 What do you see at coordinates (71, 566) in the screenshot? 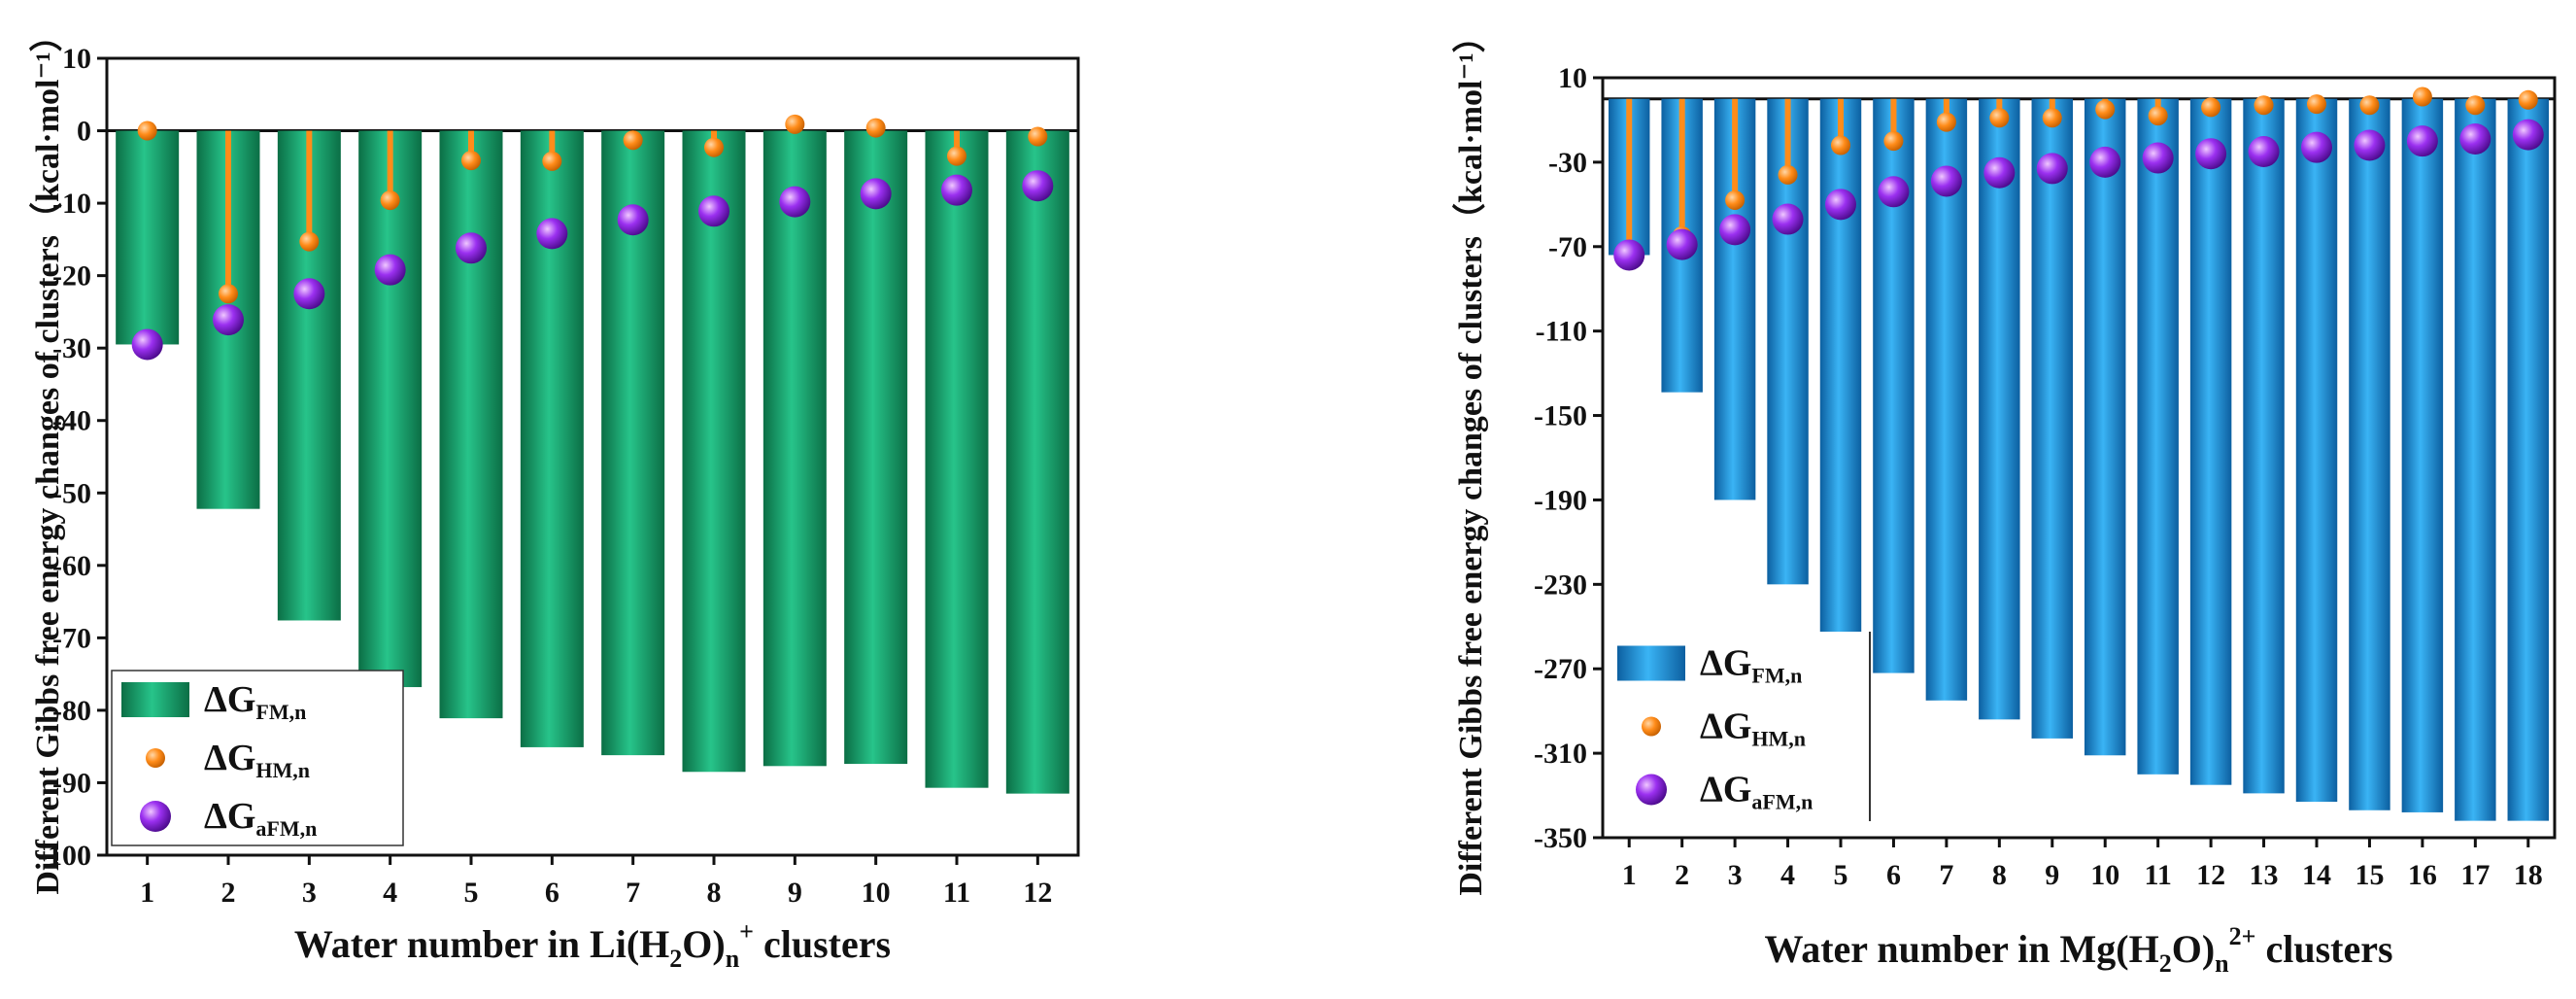
I see `y-tick-label: -60` at bounding box center [71, 566].